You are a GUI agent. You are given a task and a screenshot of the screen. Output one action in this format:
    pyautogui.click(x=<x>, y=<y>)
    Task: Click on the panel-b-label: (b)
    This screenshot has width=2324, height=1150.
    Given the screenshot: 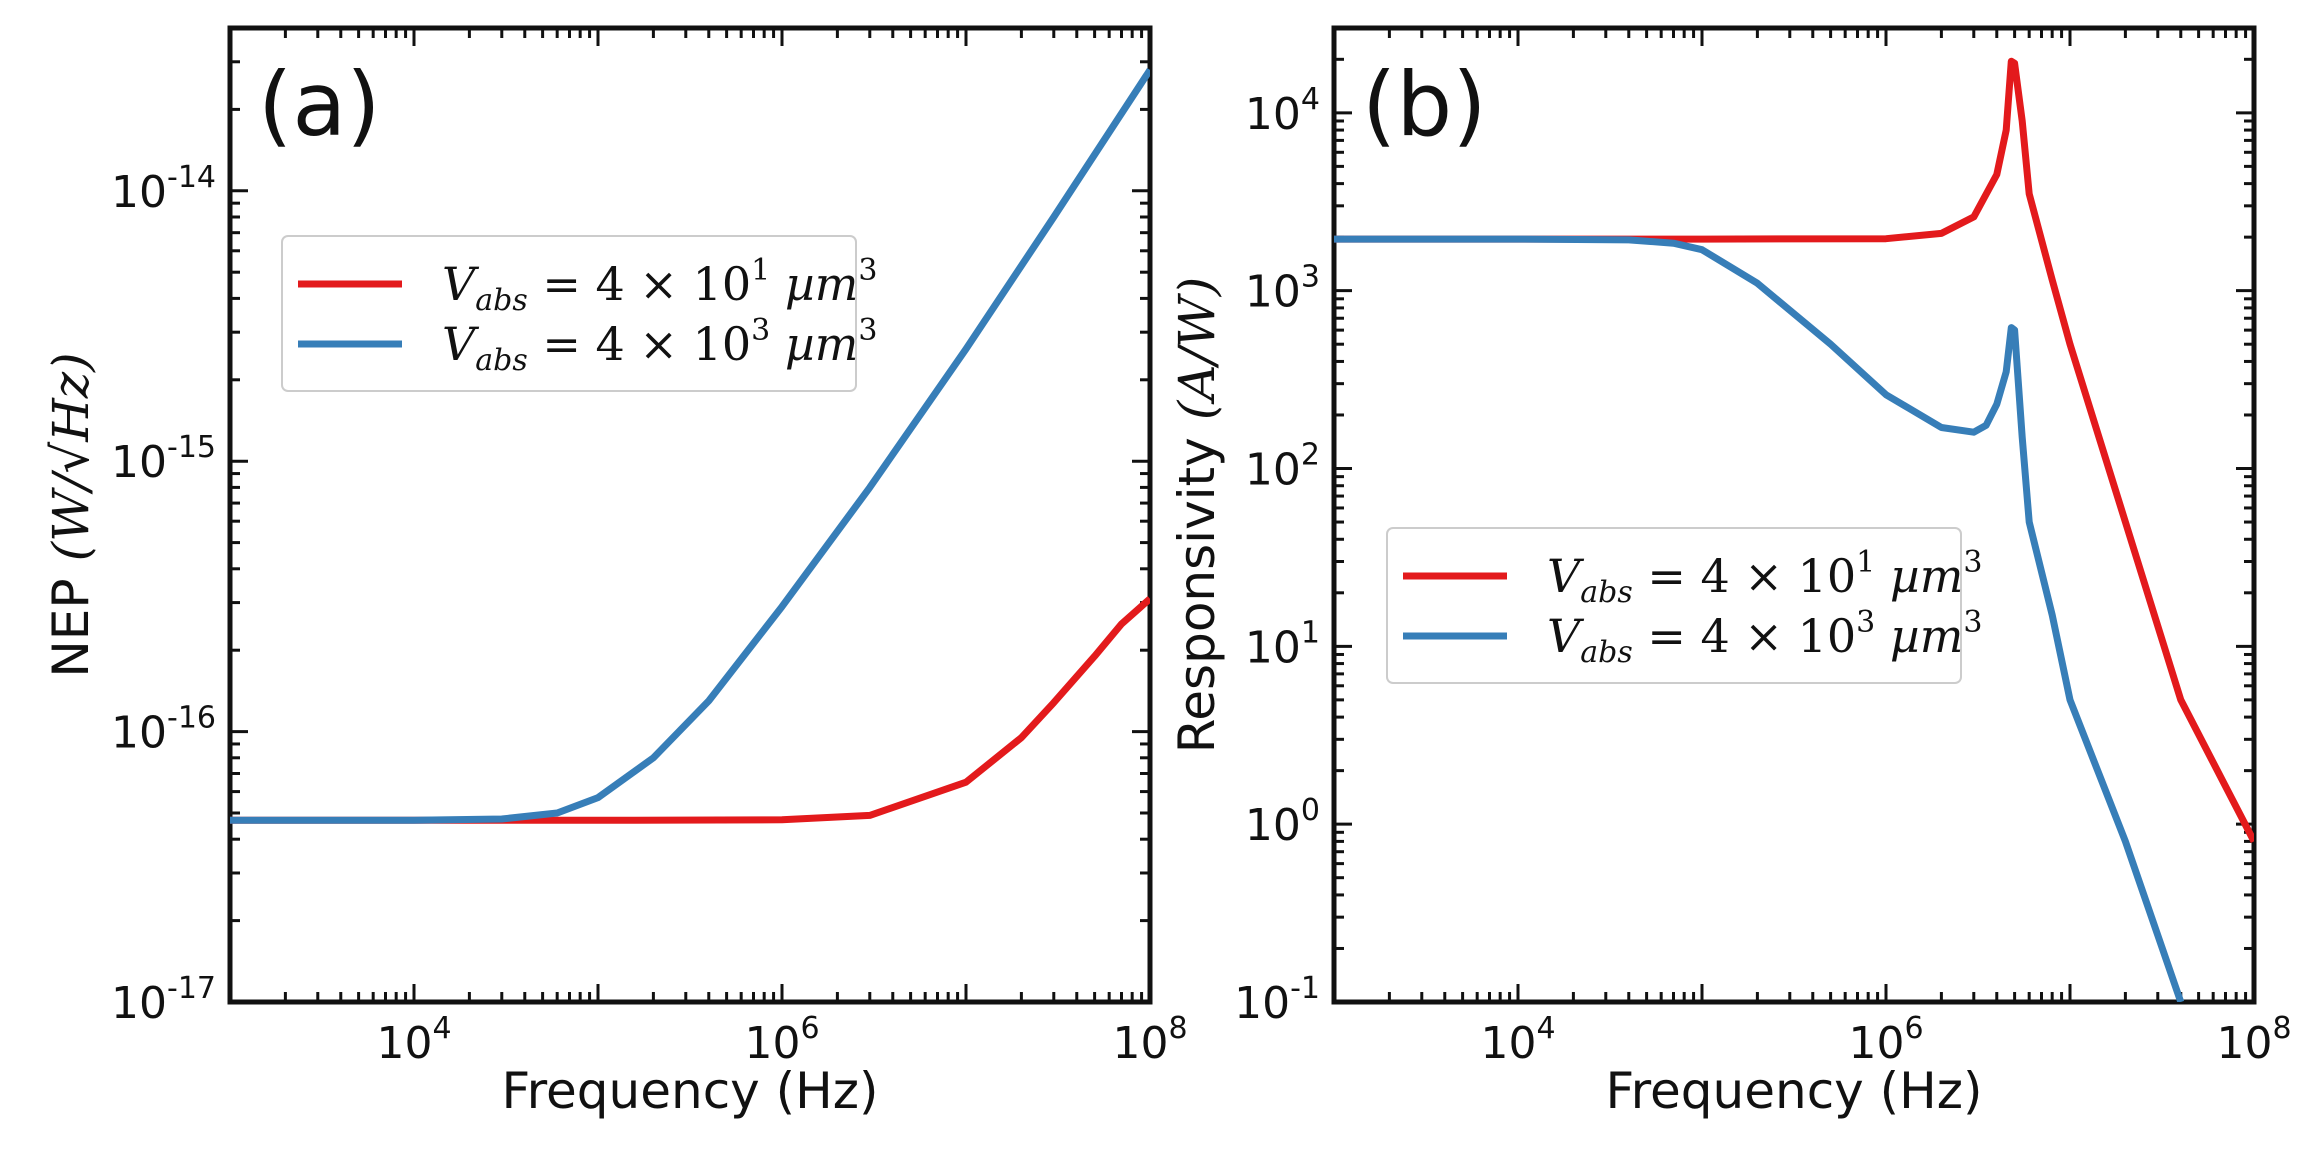 What is the action you would take?
    pyautogui.click(x=1424, y=104)
    